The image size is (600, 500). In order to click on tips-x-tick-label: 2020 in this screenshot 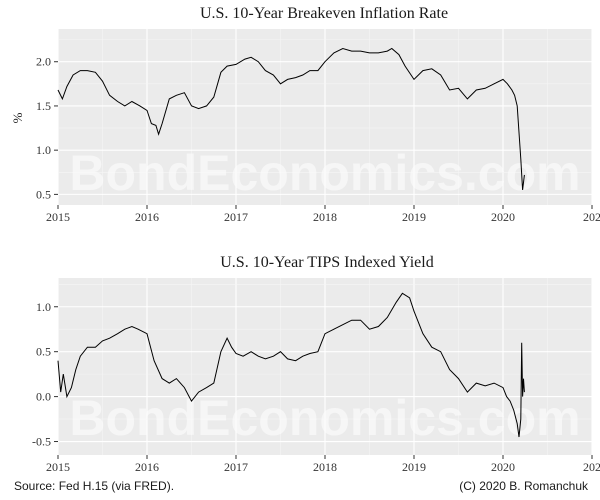, I will do `click(503, 467)`.